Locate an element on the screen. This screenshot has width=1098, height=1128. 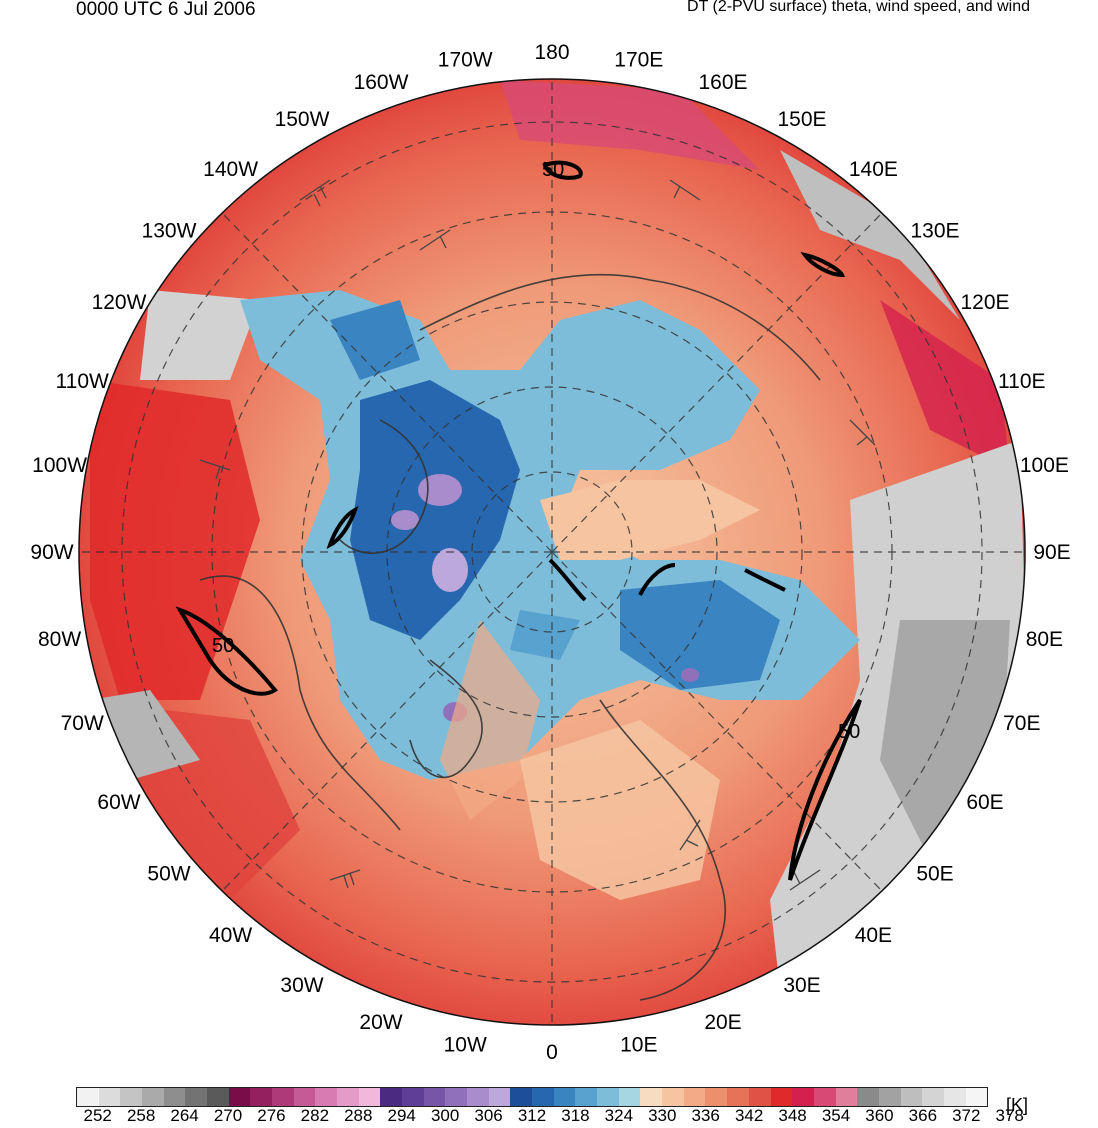
longitude-label: 20E is located at coordinates (722, 1022).